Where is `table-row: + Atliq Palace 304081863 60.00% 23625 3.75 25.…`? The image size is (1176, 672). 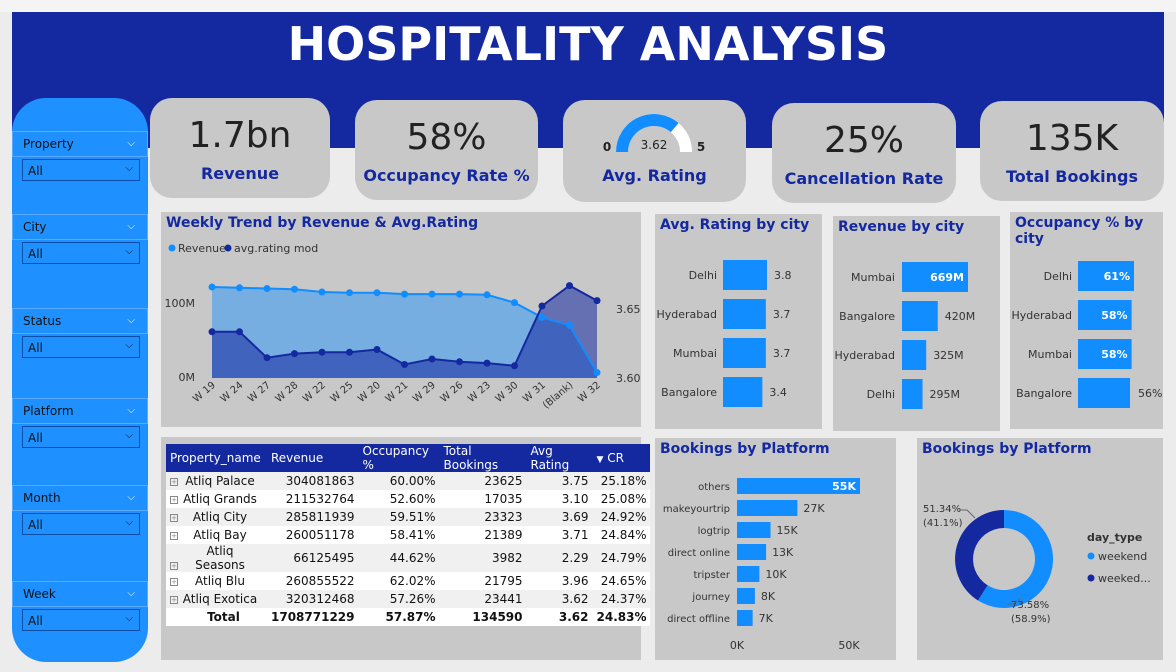 table-row: + Atliq Palace 304081863 60.00% 23625 3.75 25.… is located at coordinates (408, 481).